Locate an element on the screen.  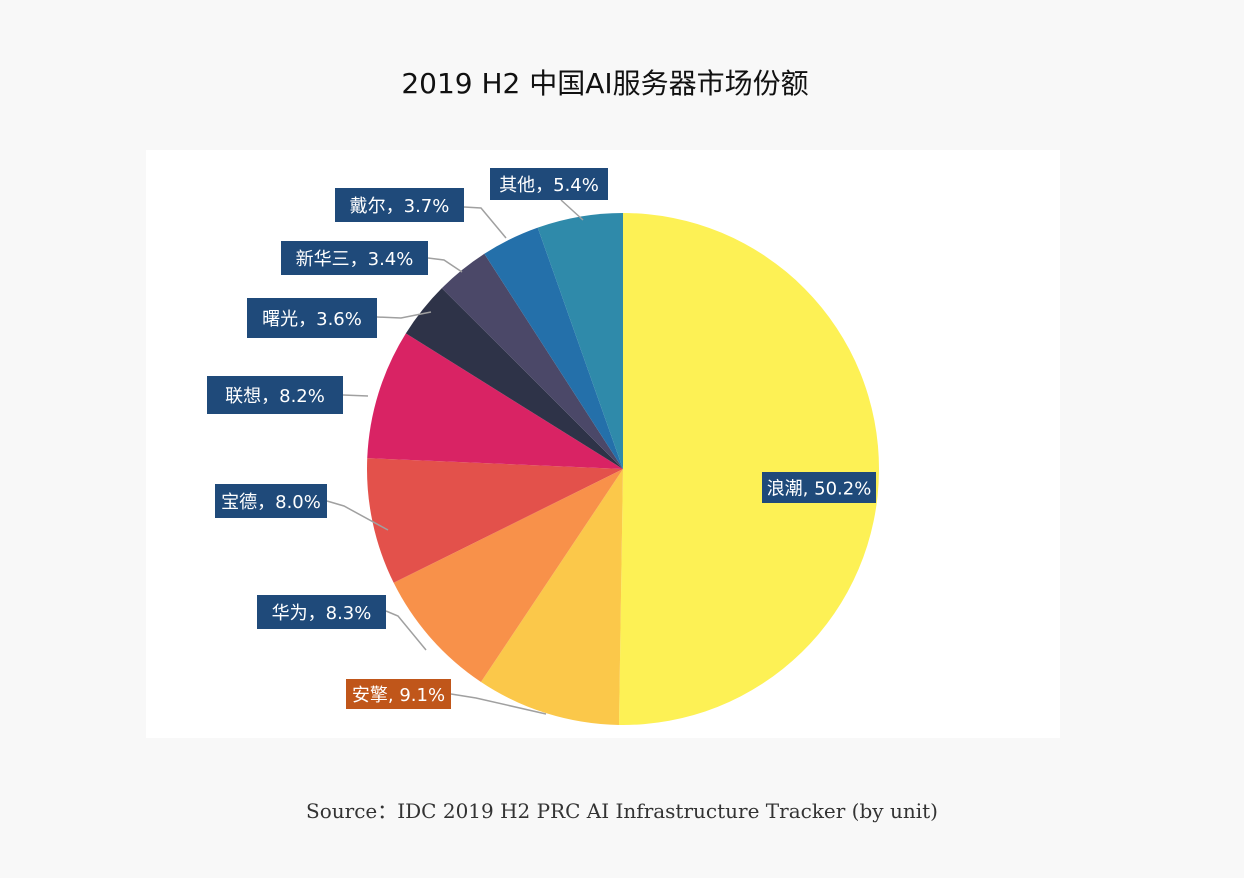
slice-label: 新华三，3.4% is located at coordinates (354, 258).